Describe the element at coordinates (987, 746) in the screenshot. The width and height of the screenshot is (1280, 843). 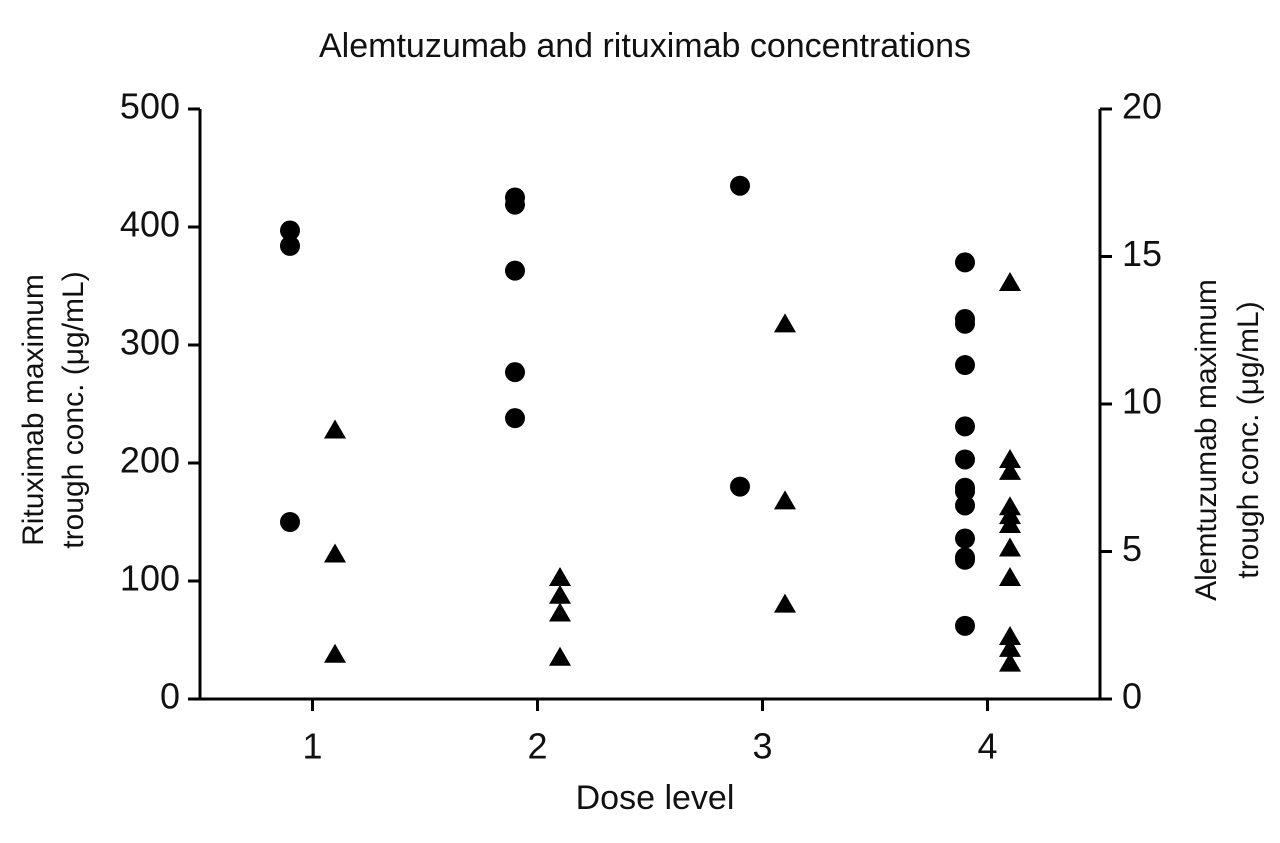
I see `x-tick-label: 4` at that location.